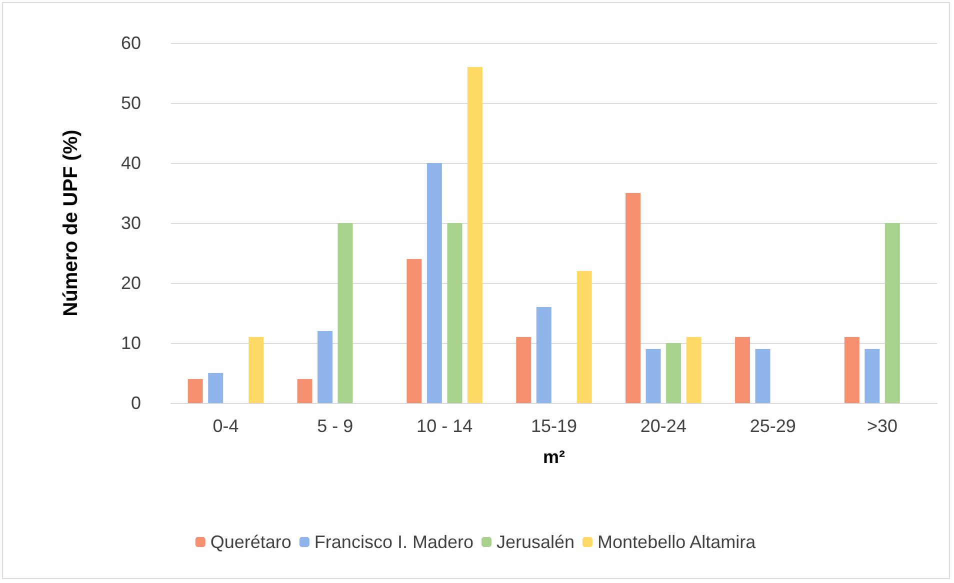 The width and height of the screenshot is (954, 583). Describe the element at coordinates (130, 43) in the screenshot. I see `y-tick-label: 60` at that location.